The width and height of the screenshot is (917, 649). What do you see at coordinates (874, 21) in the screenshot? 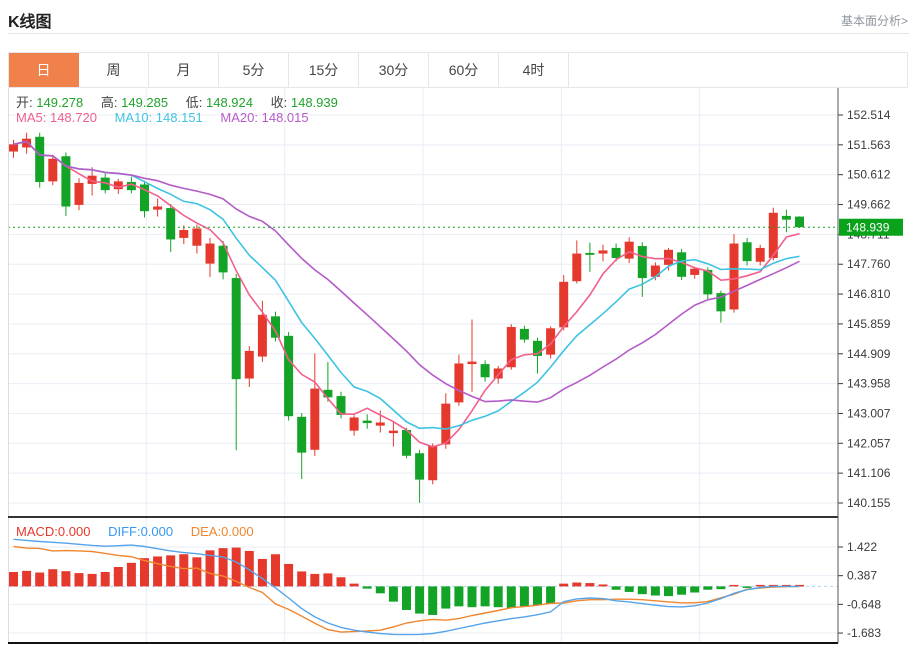
I see `fundamental-analysis-link: 基本面分析>` at bounding box center [874, 21].